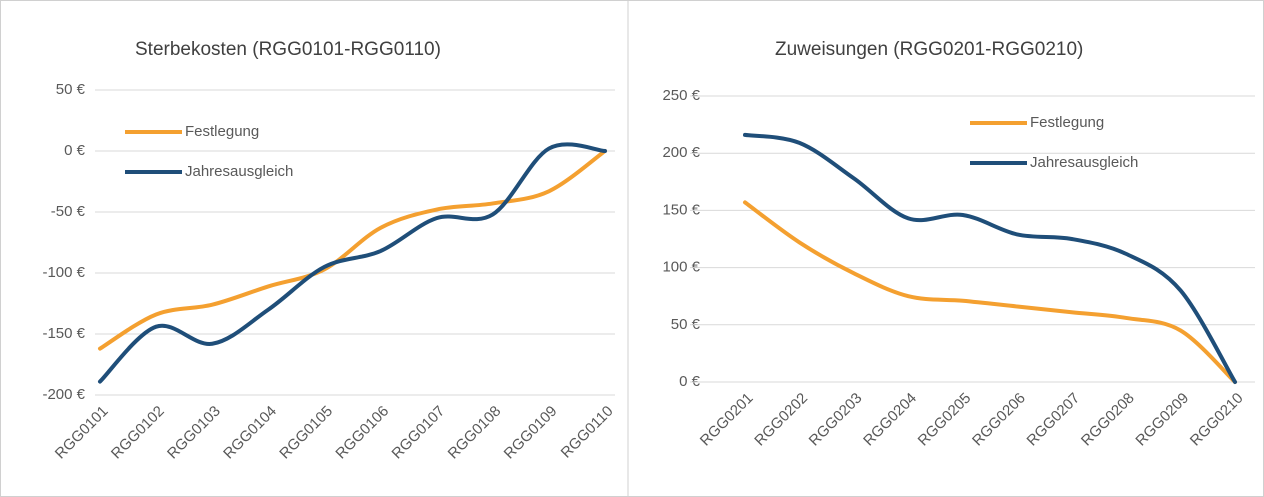 This screenshot has height=497, width=1264. I want to click on y-tick-label: -150 €, so click(63, 333).